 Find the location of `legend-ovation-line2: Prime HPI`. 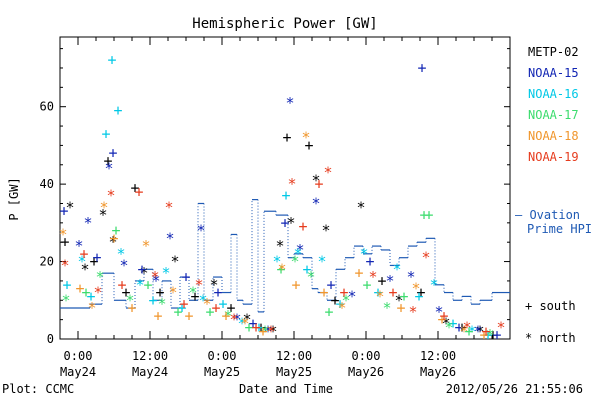

legend-ovation-line2: Prime HPI is located at coordinates (559, 229).